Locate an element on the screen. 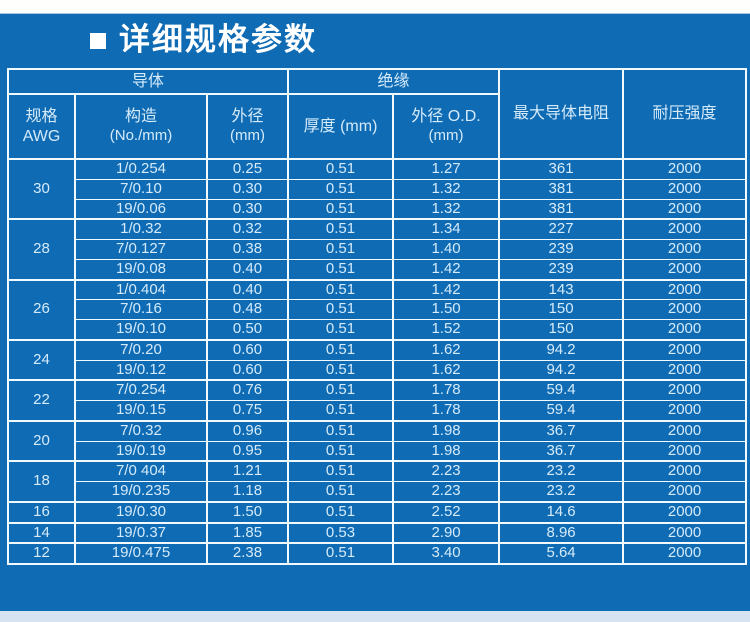 The image size is (750, 622). spec-row: 20 7/0.32 0.96 0.51 1.98 36.7 2000 is located at coordinates (377, 440).